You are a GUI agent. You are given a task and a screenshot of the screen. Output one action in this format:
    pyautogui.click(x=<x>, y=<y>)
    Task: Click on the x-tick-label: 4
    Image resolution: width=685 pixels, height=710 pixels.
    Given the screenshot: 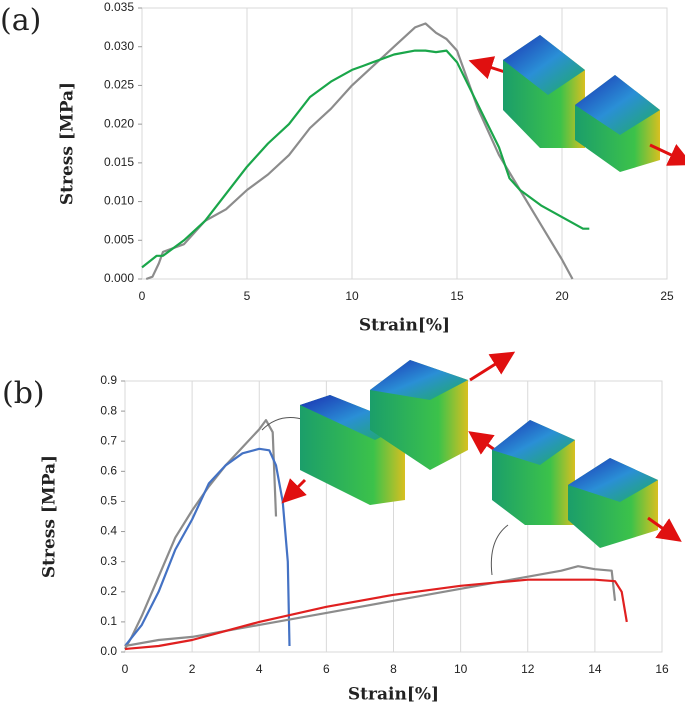 What is the action you would take?
    pyautogui.click(x=259, y=669)
    